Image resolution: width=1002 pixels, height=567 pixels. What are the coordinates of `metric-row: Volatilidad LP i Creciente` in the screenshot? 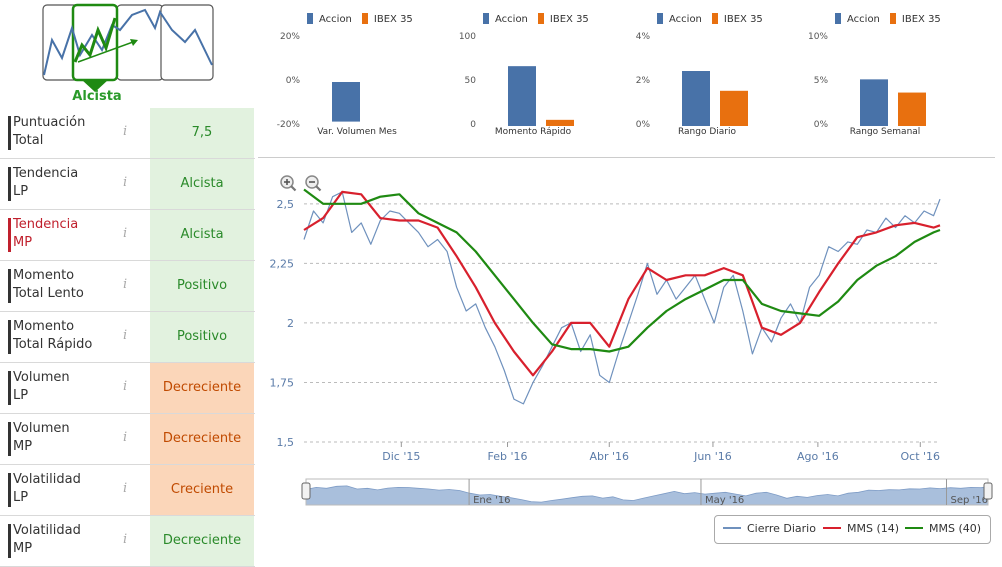 It's located at (127, 490).